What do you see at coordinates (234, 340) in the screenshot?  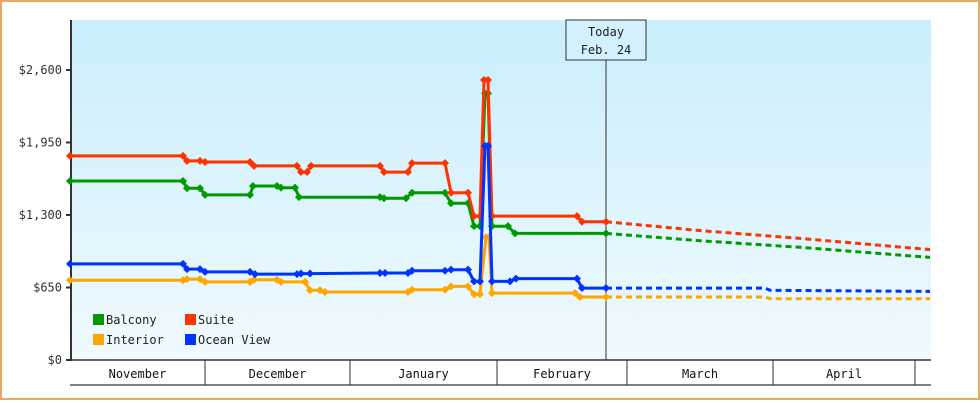 I see `legend-label: Ocean View` at bounding box center [234, 340].